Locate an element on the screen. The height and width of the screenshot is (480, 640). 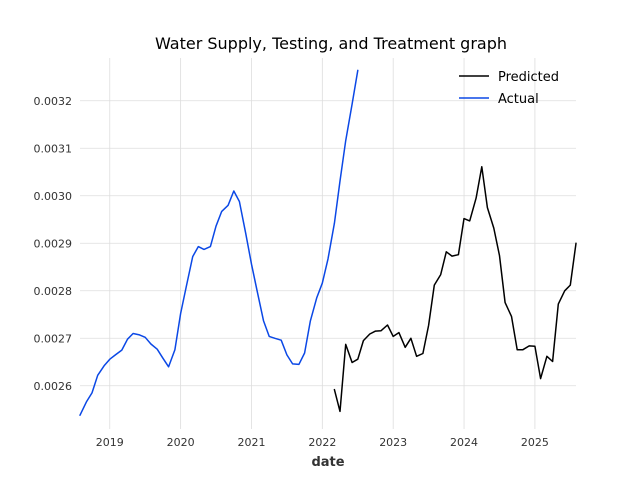
legend-label-predicted: Predicted is located at coordinates (528, 77).